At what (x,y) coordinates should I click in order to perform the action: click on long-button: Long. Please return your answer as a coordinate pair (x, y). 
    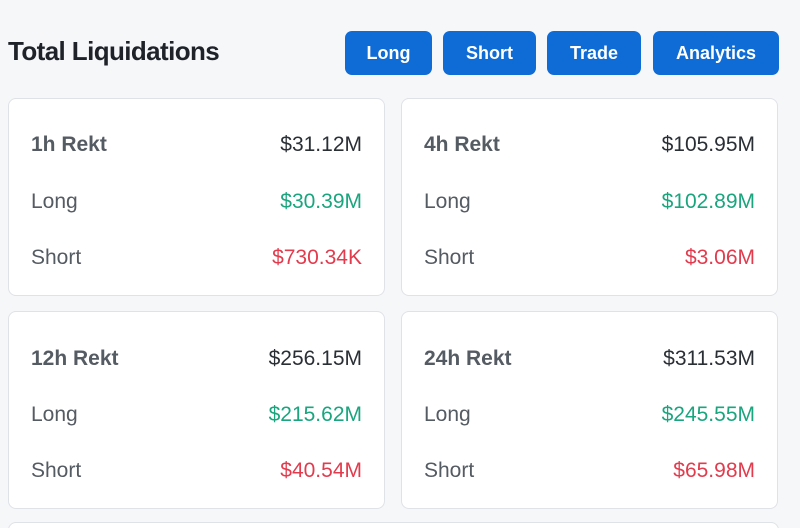
    Looking at the image, I should click on (388, 53).